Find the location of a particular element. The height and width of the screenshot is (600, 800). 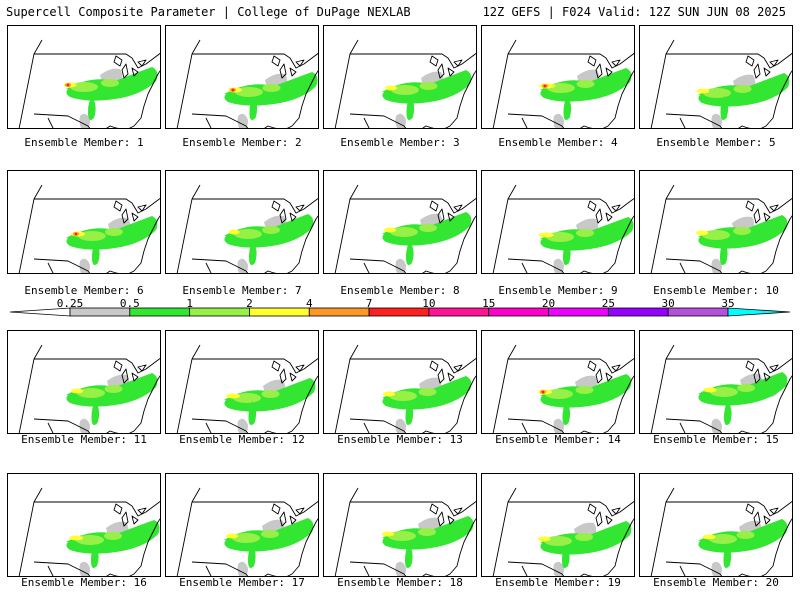

colorbar-tick-label: 10 is located at coordinates (429, 303).